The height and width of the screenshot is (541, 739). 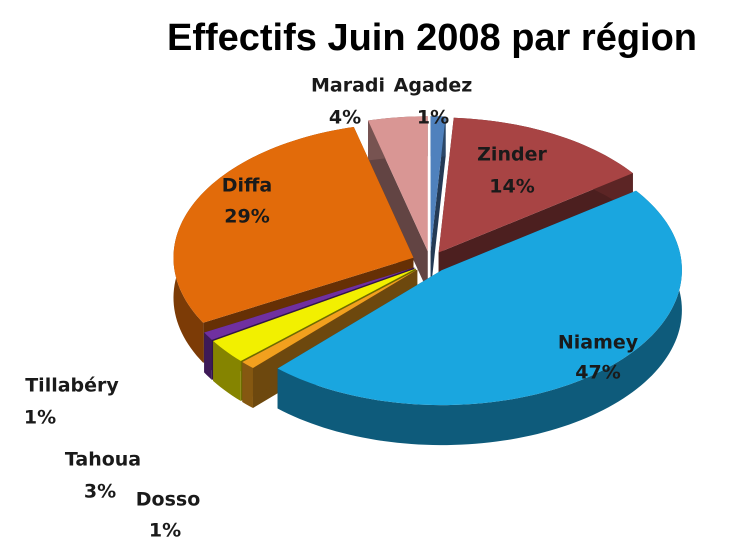 I want to click on slice-name: Agadez, so click(x=433, y=86).